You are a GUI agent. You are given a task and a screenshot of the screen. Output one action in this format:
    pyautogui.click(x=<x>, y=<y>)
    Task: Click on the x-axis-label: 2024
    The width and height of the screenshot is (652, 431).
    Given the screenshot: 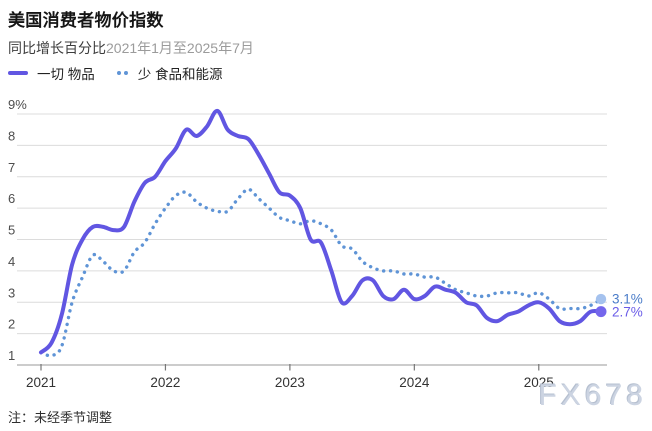 What is the action you would take?
    pyautogui.click(x=414, y=382)
    